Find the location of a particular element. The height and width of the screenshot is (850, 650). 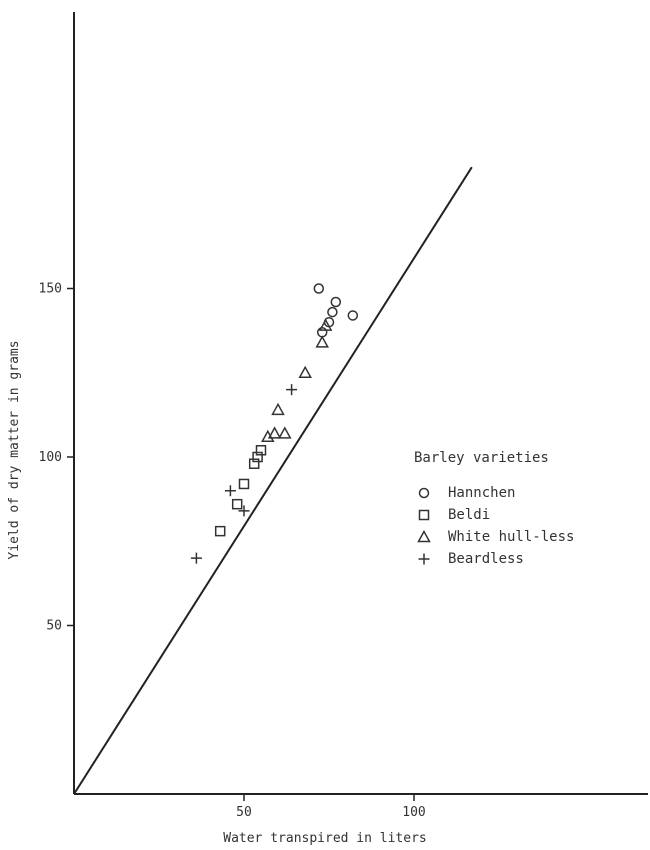

legend-marker-circle is located at coordinates (424, 493).